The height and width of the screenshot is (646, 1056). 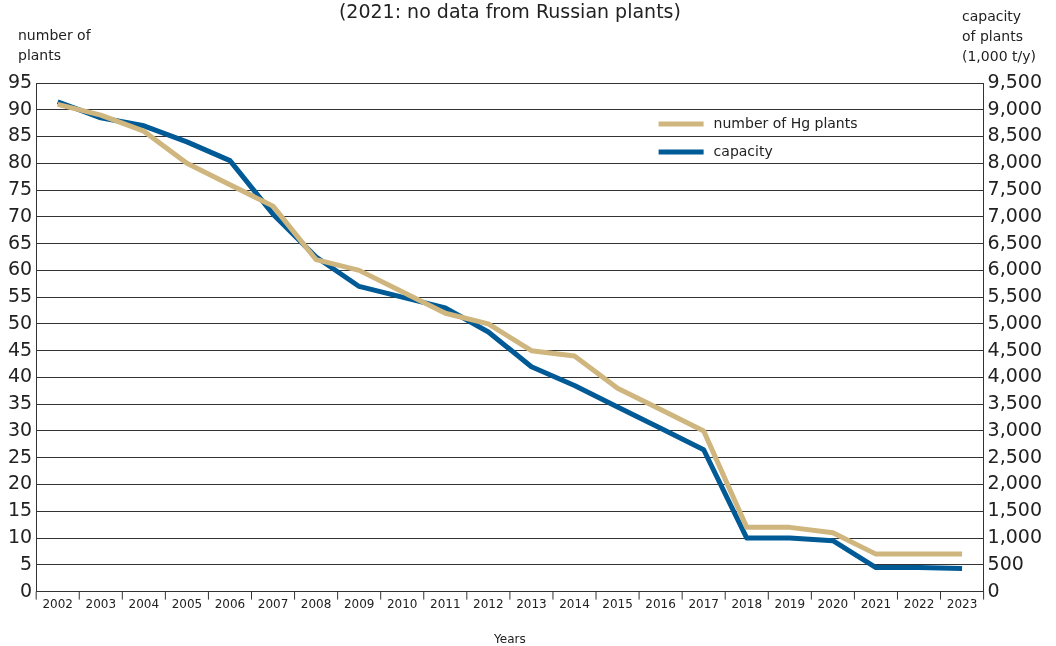 I want to click on y2-tick-label: 1,000, so click(x=1015, y=536).